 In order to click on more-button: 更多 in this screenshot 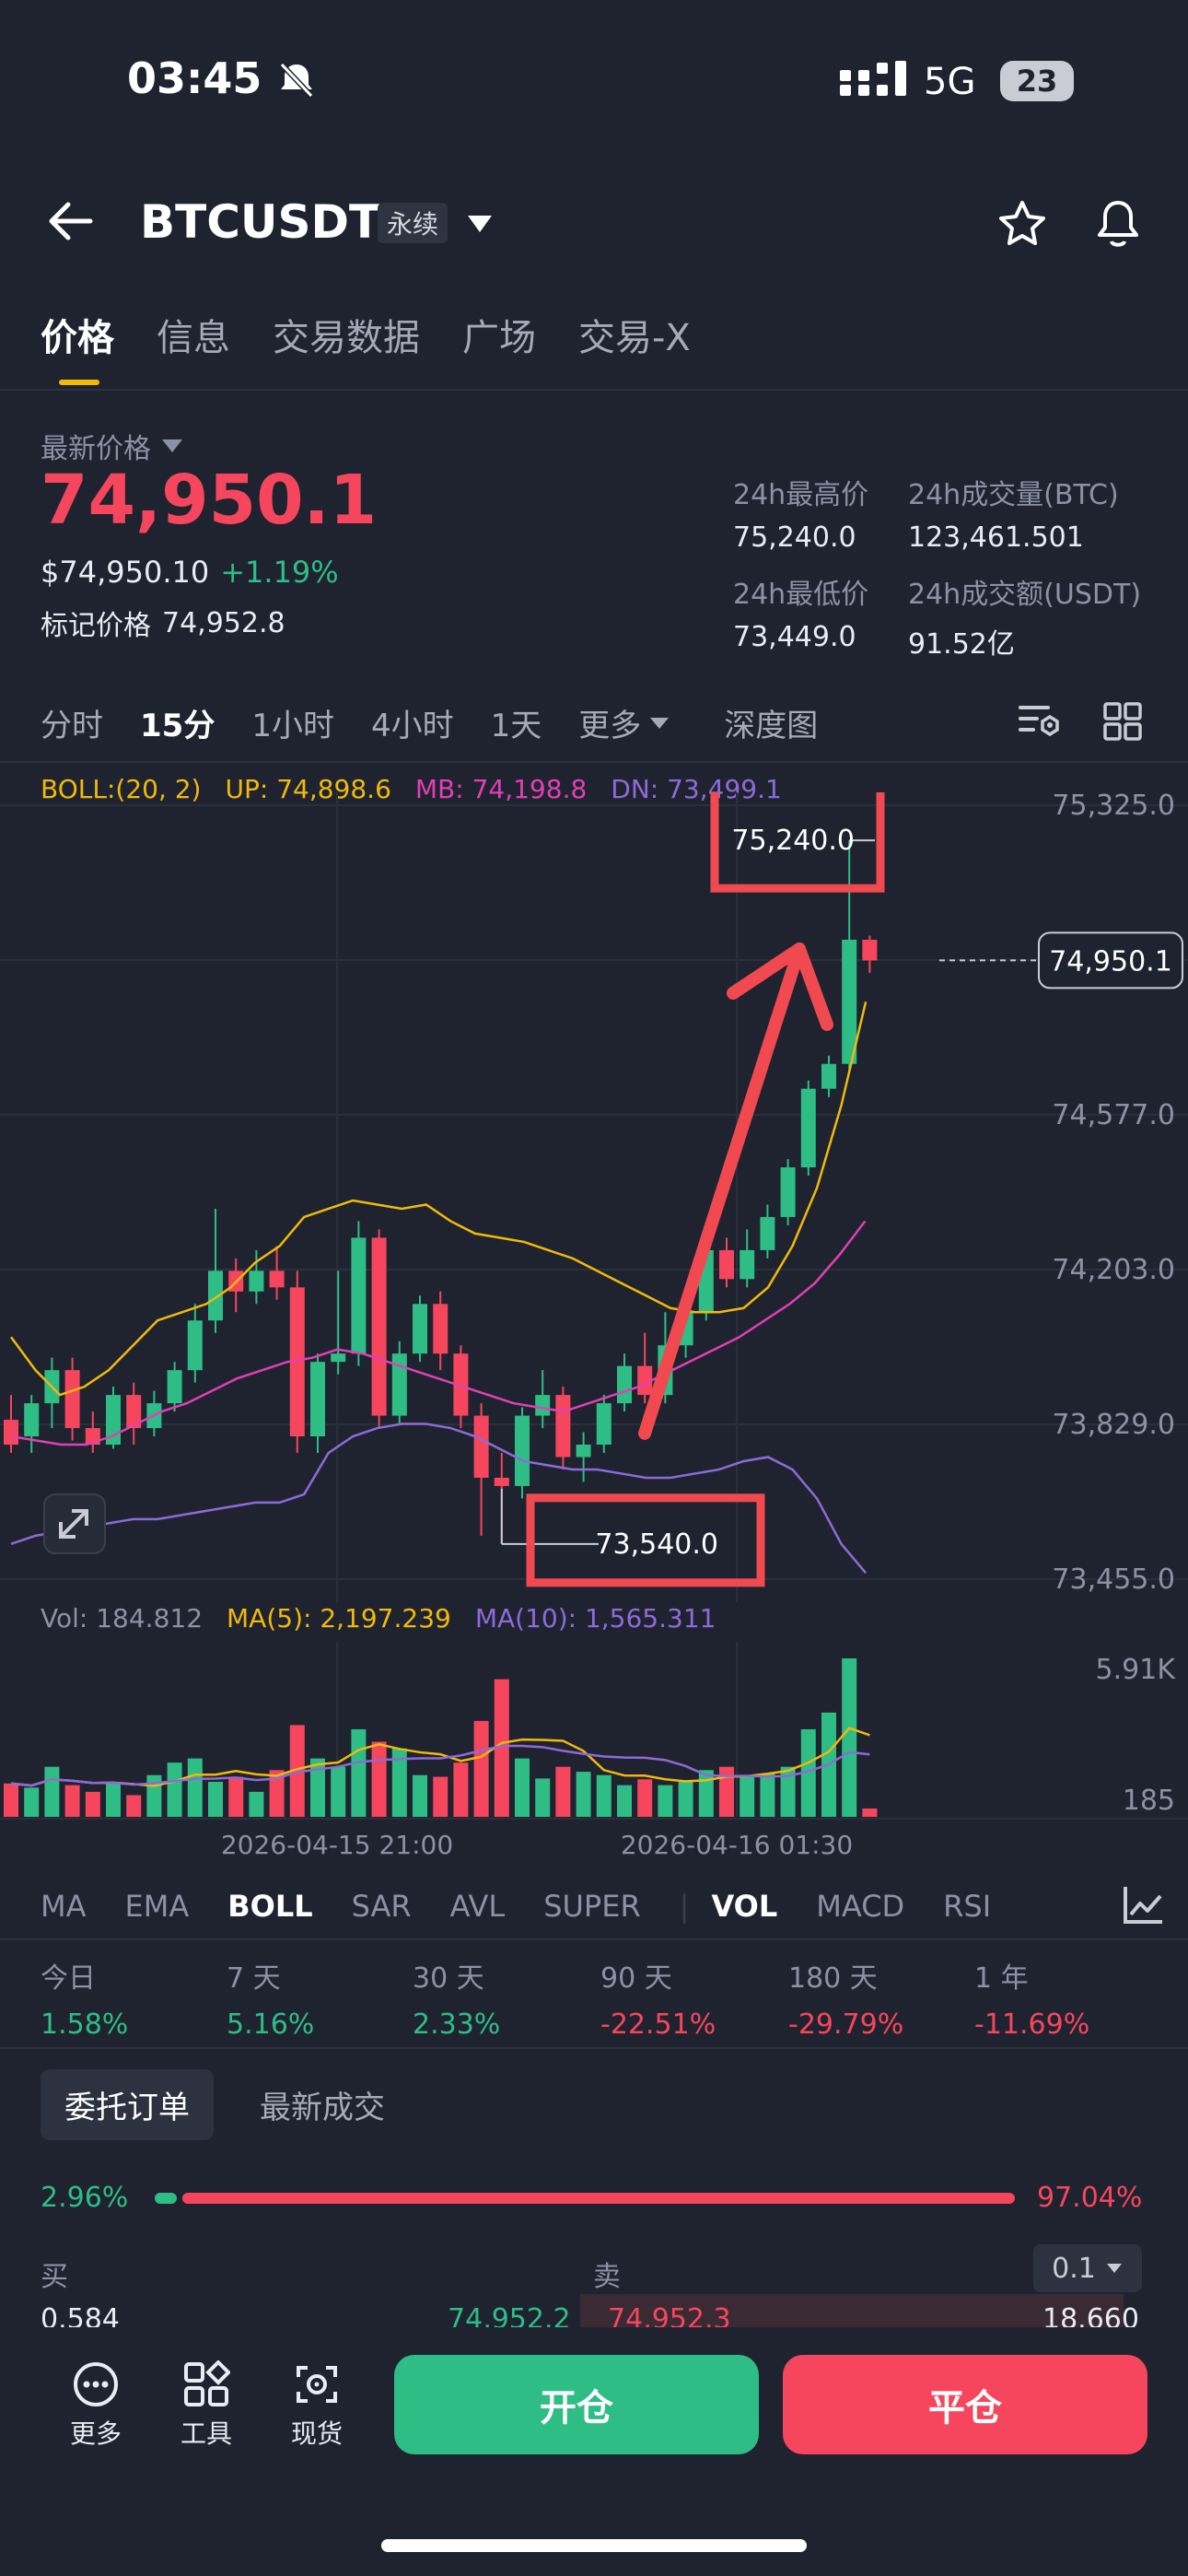, I will do `click(96, 2405)`.